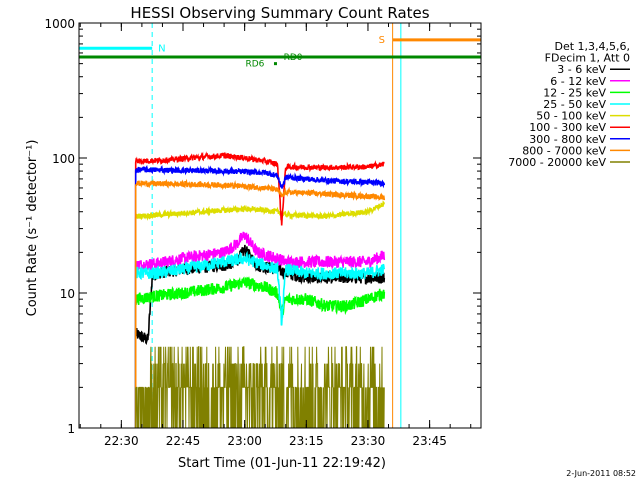 The image size is (640, 480). What do you see at coordinates (587, 58) in the screenshot?
I see `legend-header-1: FDecim 1, Att 0` at bounding box center [587, 58].